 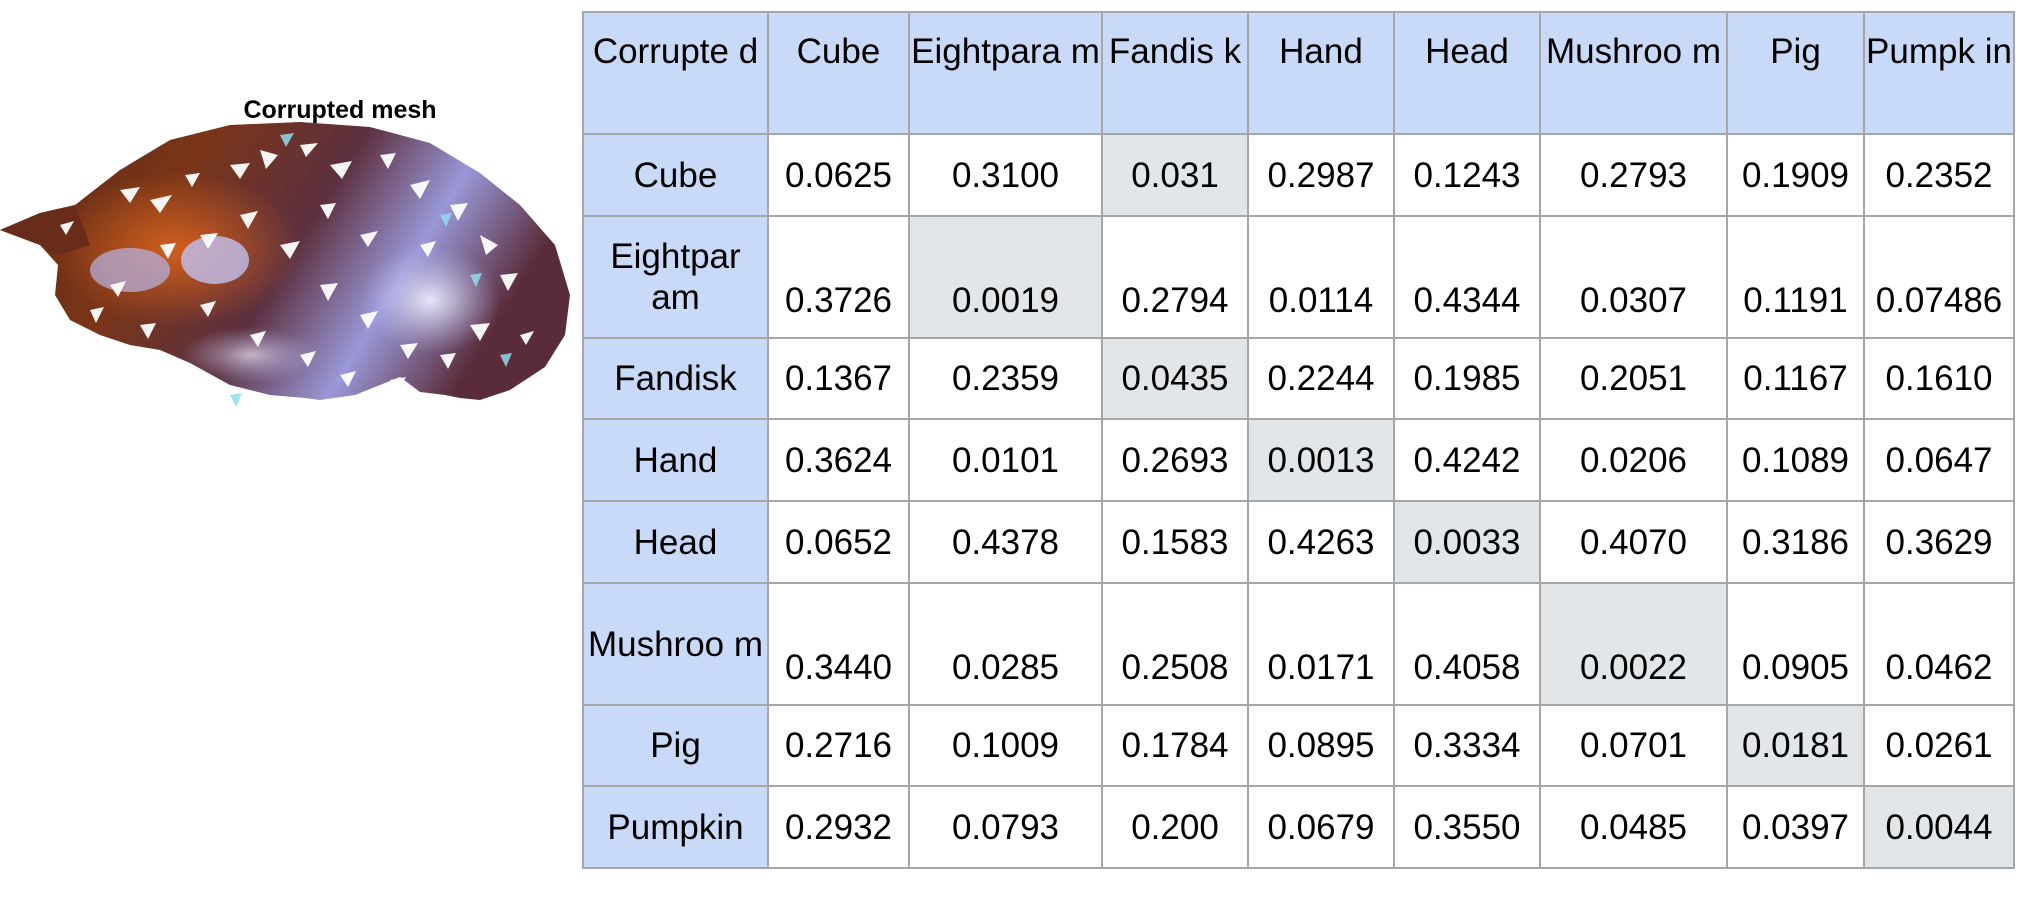 What do you see at coordinates (1633, 745) in the screenshot?
I see `table-cell: 0.0701` at bounding box center [1633, 745].